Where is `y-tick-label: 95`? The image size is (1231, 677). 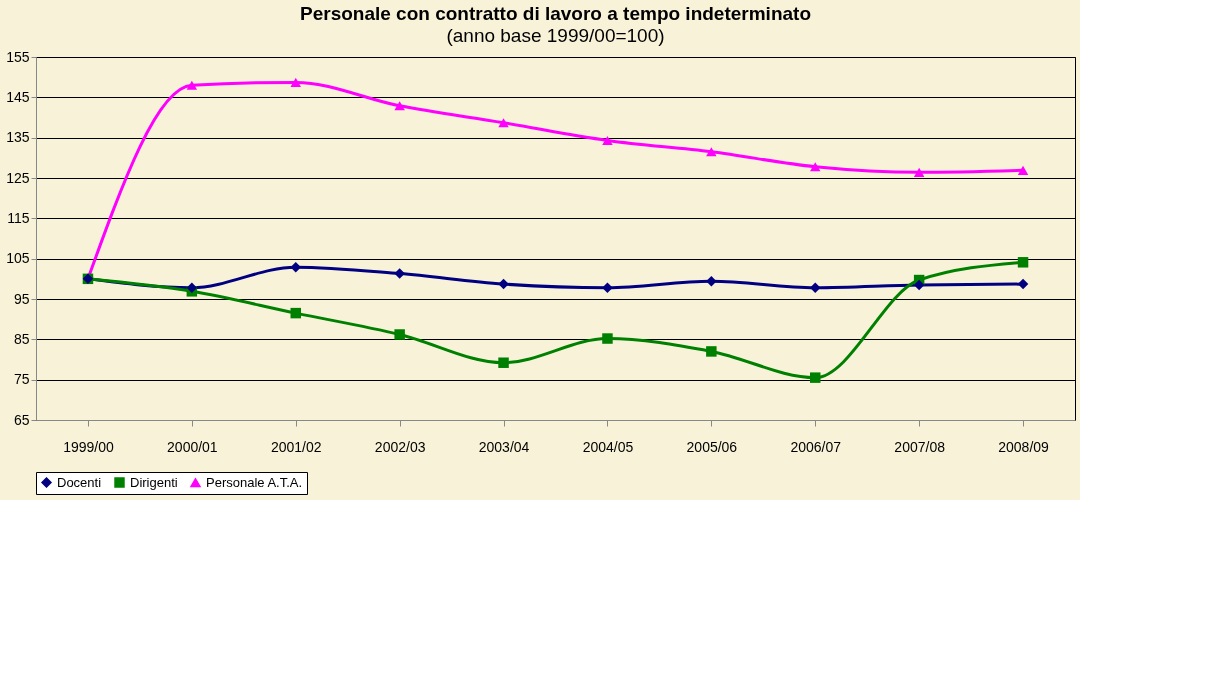 y-tick-label: 95 is located at coordinates (21, 298).